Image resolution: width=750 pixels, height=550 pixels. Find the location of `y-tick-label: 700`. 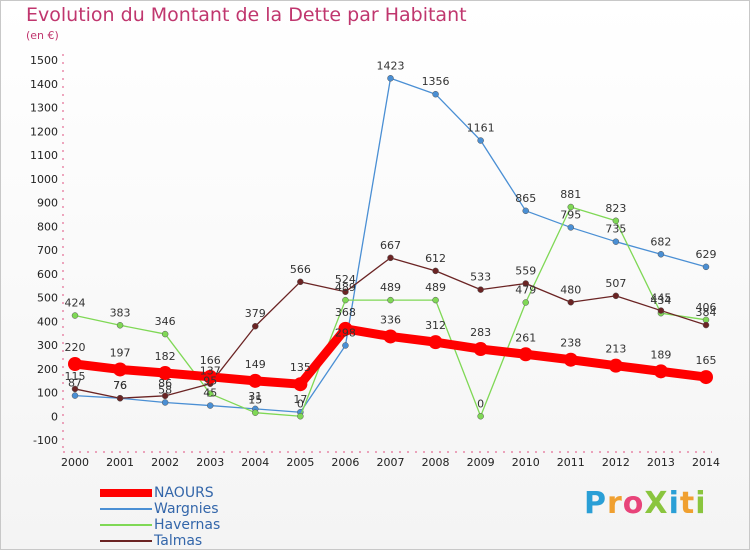

y-tick-label: 700 is located at coordinates (47, 250).